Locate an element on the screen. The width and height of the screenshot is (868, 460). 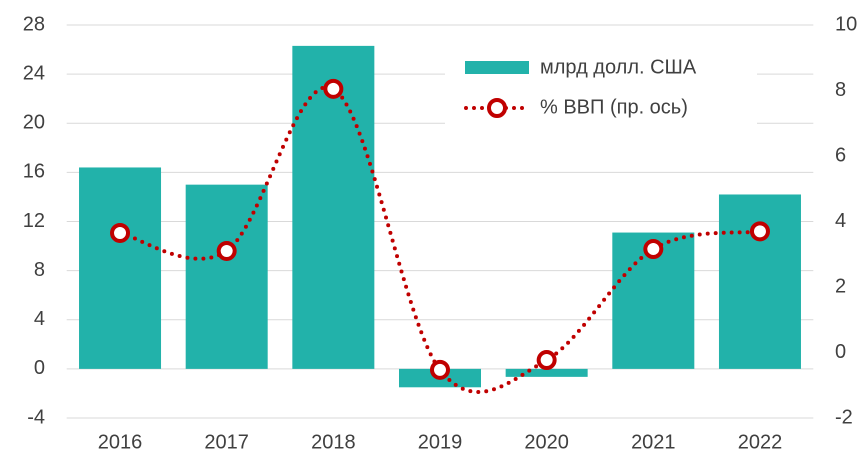
y2-tick-label: 0 is located at coordinates (840, 352).